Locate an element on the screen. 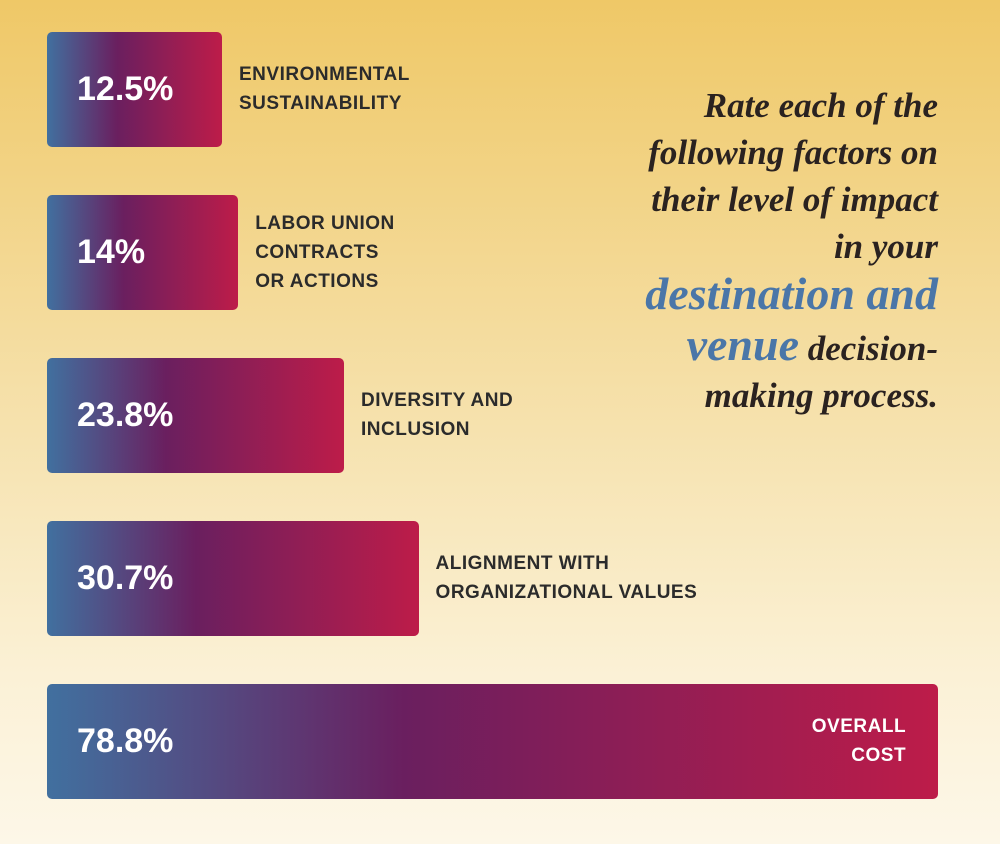 Image resolution: width=1000 pixels, height=844 pixels. category-label: LABOR UNION CONTRACTS OR ACTIONS is located at coordinates (325, 252).